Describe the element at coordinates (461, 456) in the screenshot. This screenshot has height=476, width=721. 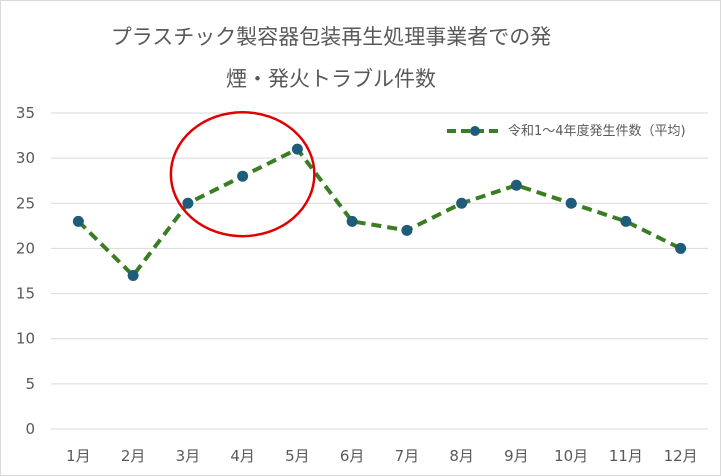
I see `x-tick-label: 8月` at that location.